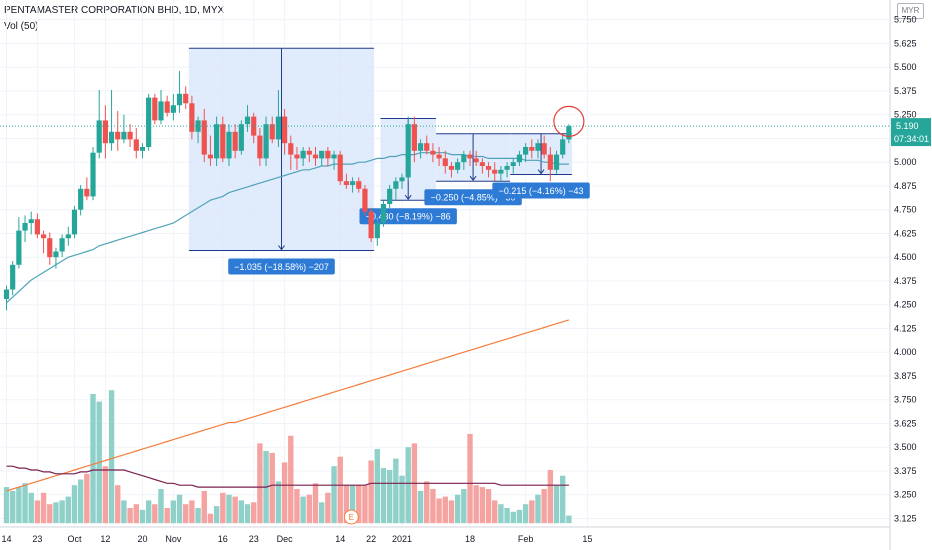  What do you see at coordinates (526, 539) in the screenshot?
I see `time-tick-label: Feb` at bounding box center [526, 539].